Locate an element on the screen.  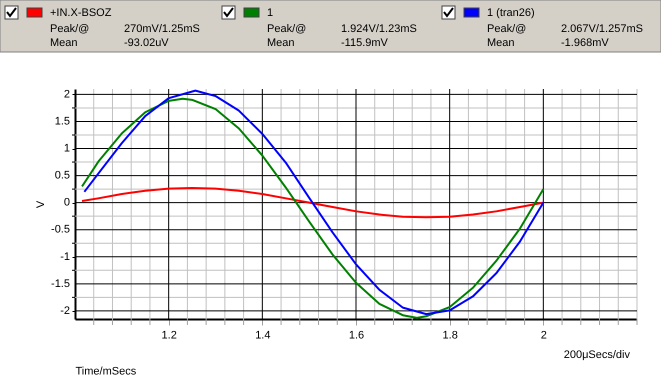
x-tick-label: 1.6 is located at coordinates (356, 336).